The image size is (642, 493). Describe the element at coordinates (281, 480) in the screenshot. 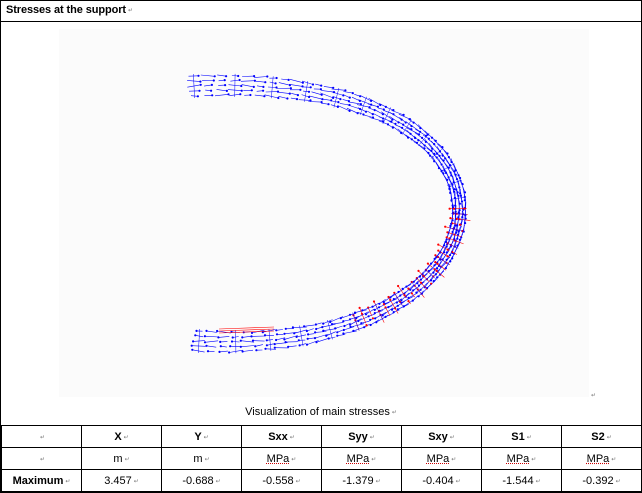

I see `value-cell-sxx: -0.558 ↵` at that location.